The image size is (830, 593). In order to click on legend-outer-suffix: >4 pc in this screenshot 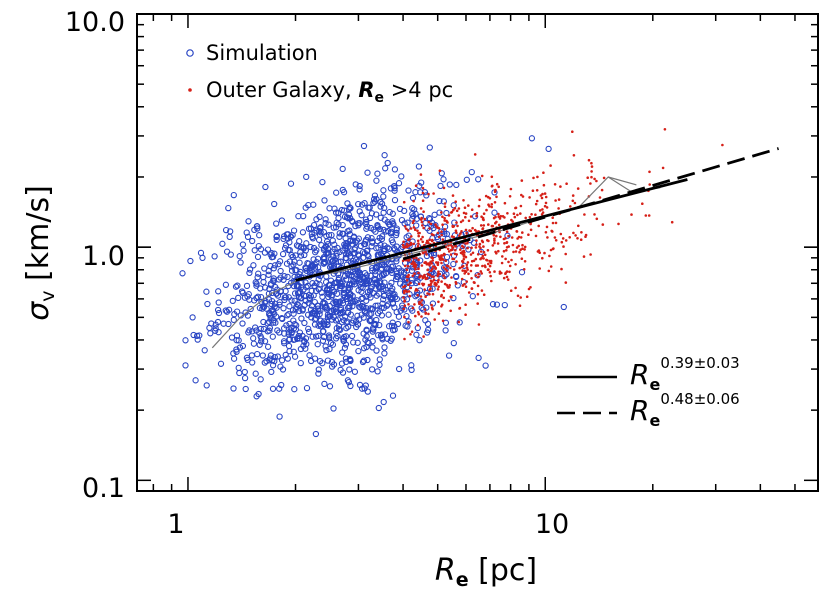, I will do `click(418, 90)`.